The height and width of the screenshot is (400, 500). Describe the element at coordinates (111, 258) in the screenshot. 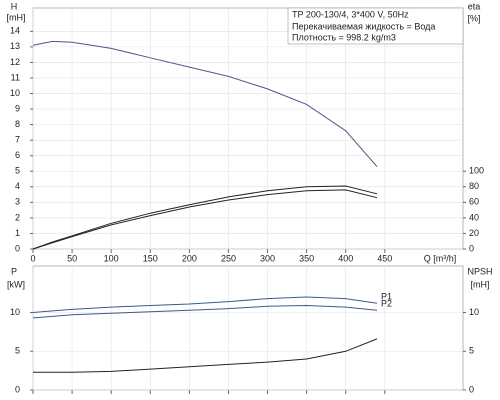

I see `x-tick-label: 100` at that location.